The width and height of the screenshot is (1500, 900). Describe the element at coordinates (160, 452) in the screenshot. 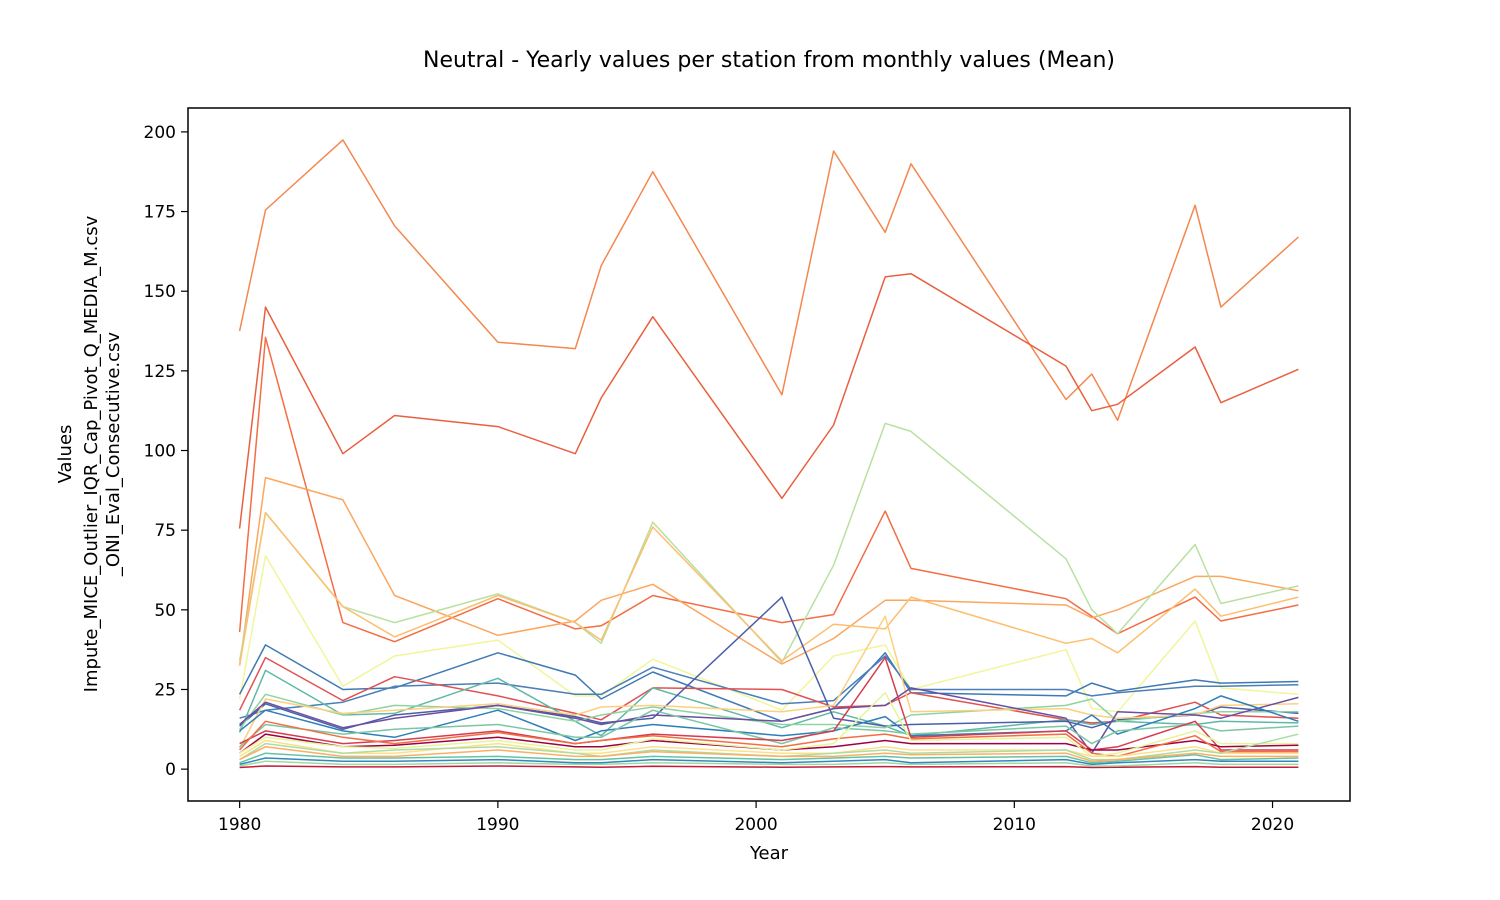

I see `y-tick-label: 100` at that location.